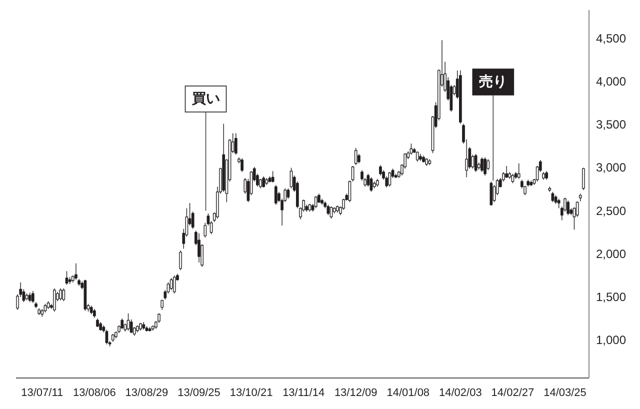  What do you see at coordinates (611, 38) in the screenshot?
I see `y-tick-label: 4,500` at bounding box center [611, 38].